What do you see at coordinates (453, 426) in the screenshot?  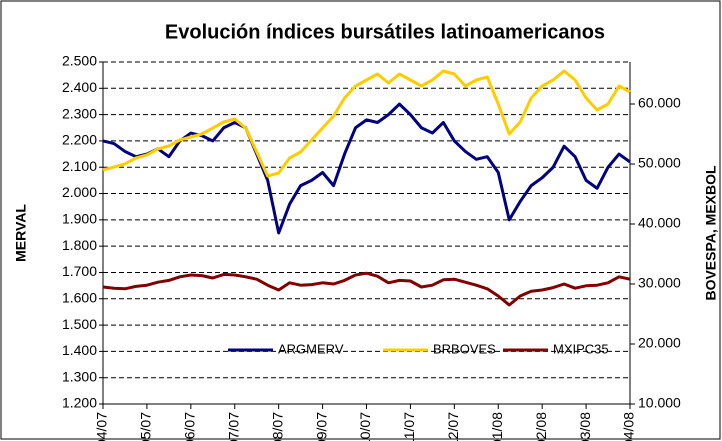 I see `x-tick-label: 12/07` at bounding box center [453, 426].